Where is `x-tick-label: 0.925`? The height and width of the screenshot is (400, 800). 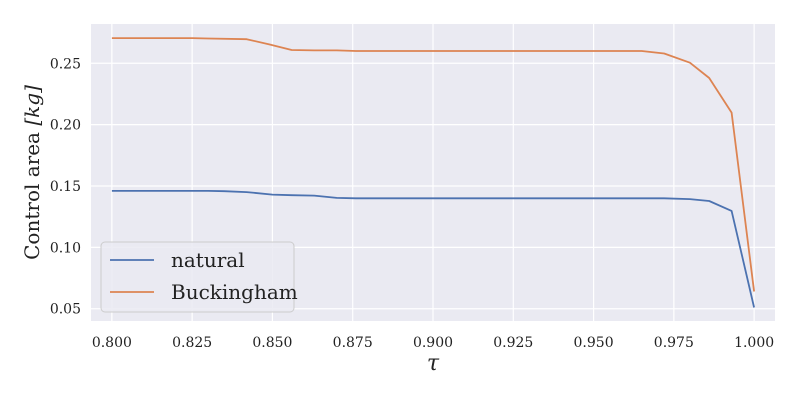 x-tick-label: 0.925 is located at coordinates (513, 343).